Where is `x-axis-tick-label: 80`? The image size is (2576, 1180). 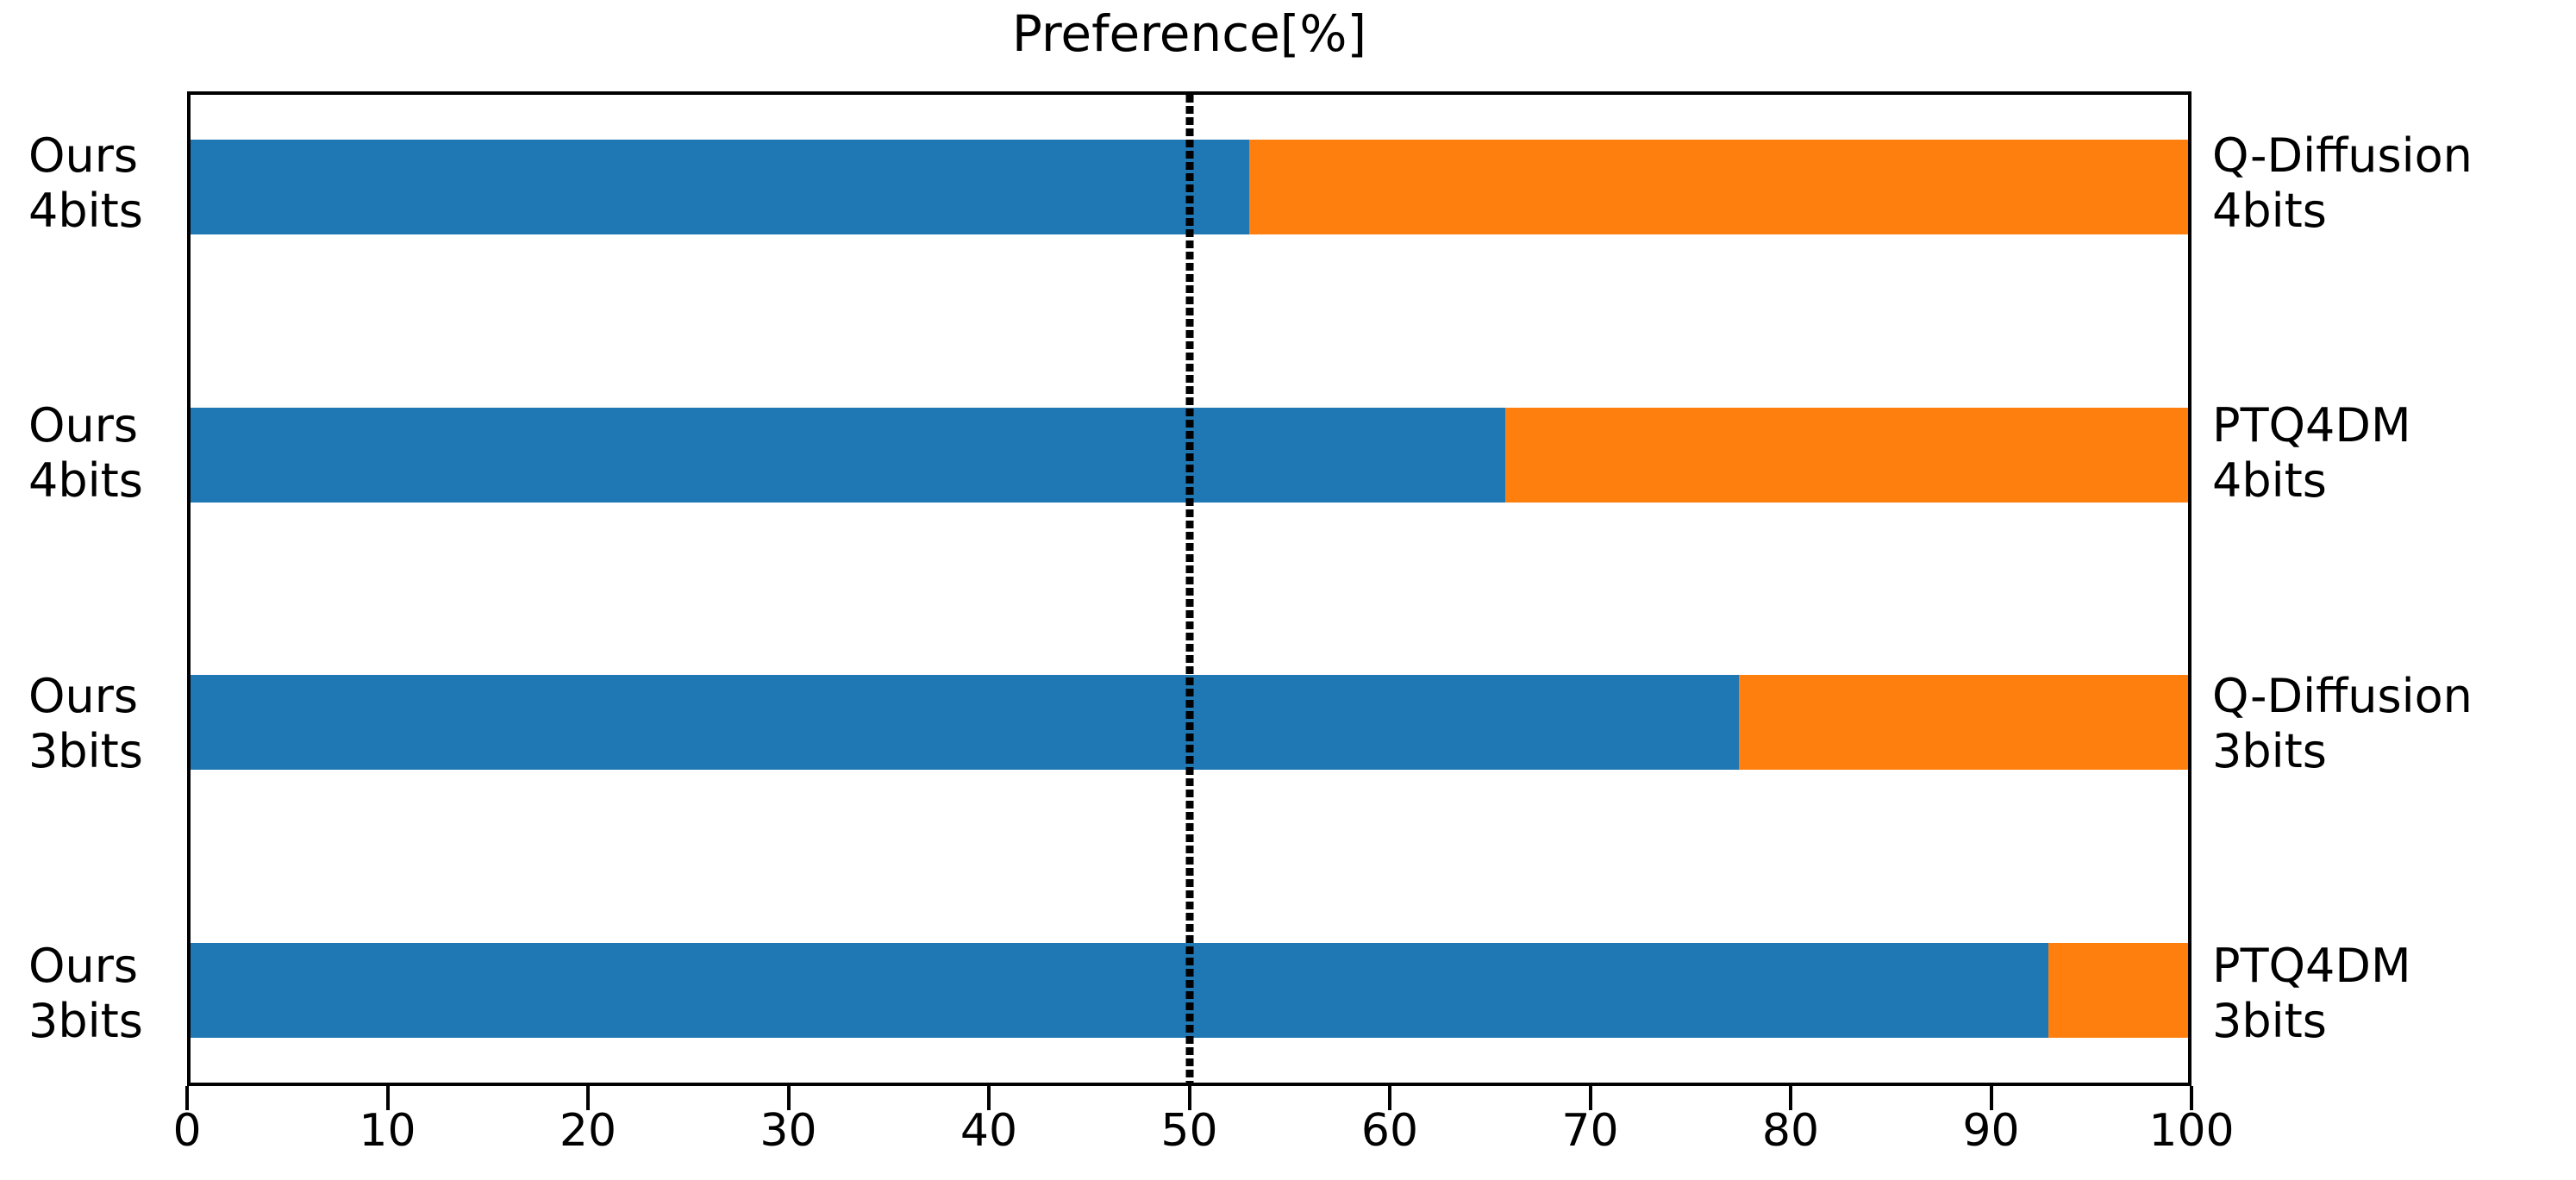 x-axis-tick-label: 80 is located at coordinates (1791, 1131).